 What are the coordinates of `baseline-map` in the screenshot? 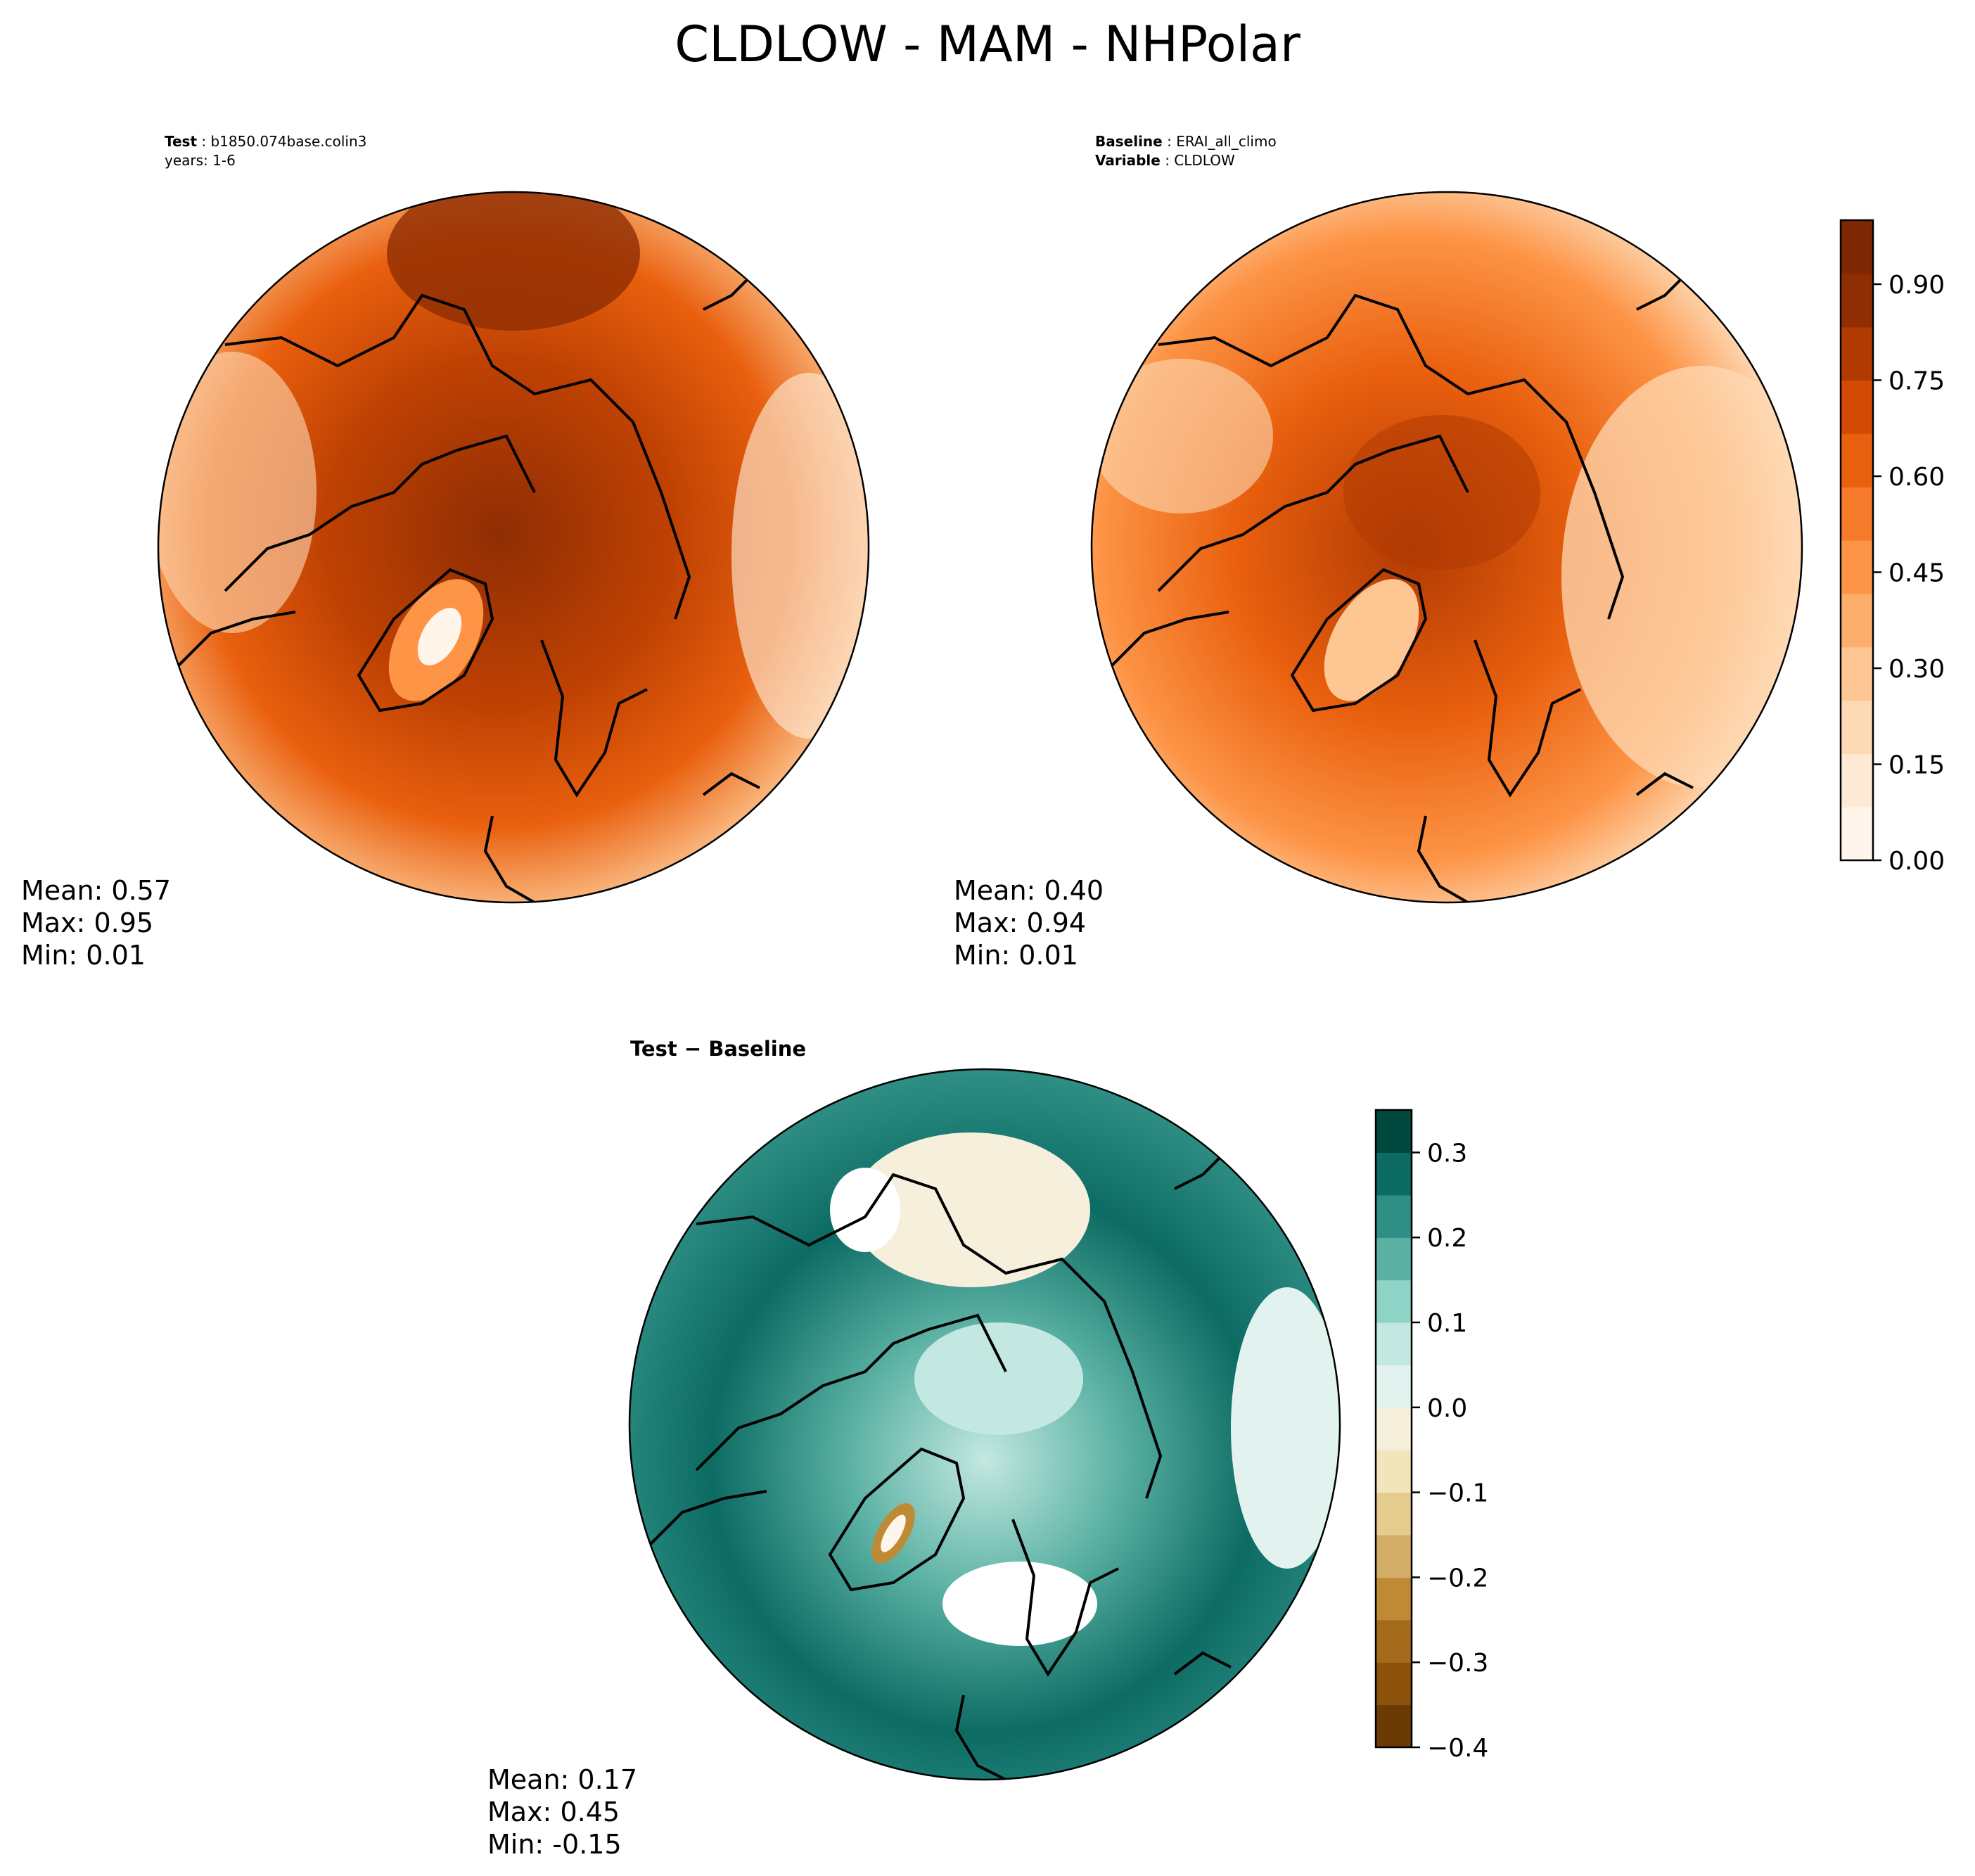 It's located at (1446, 547).